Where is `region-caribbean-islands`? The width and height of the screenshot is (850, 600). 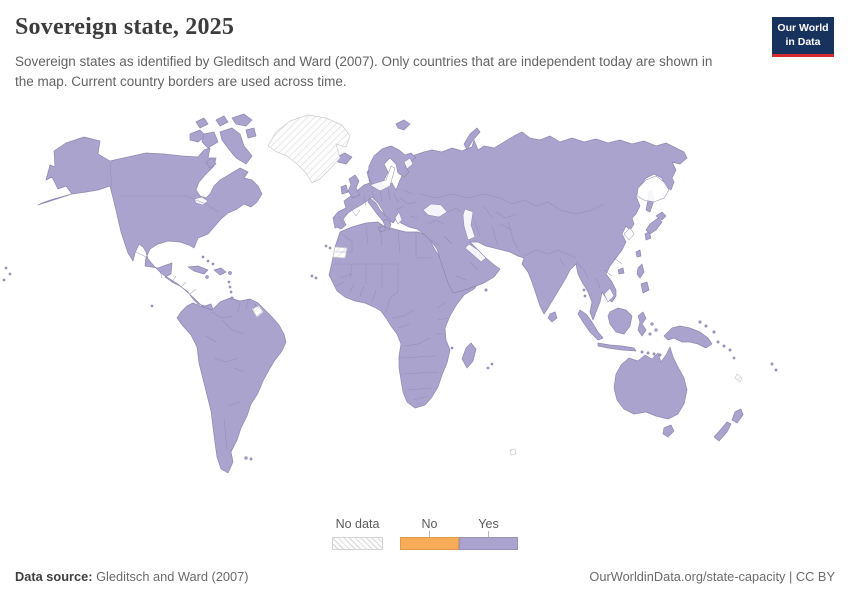 region-caribbean-islands is located at coordinates (220, 358).